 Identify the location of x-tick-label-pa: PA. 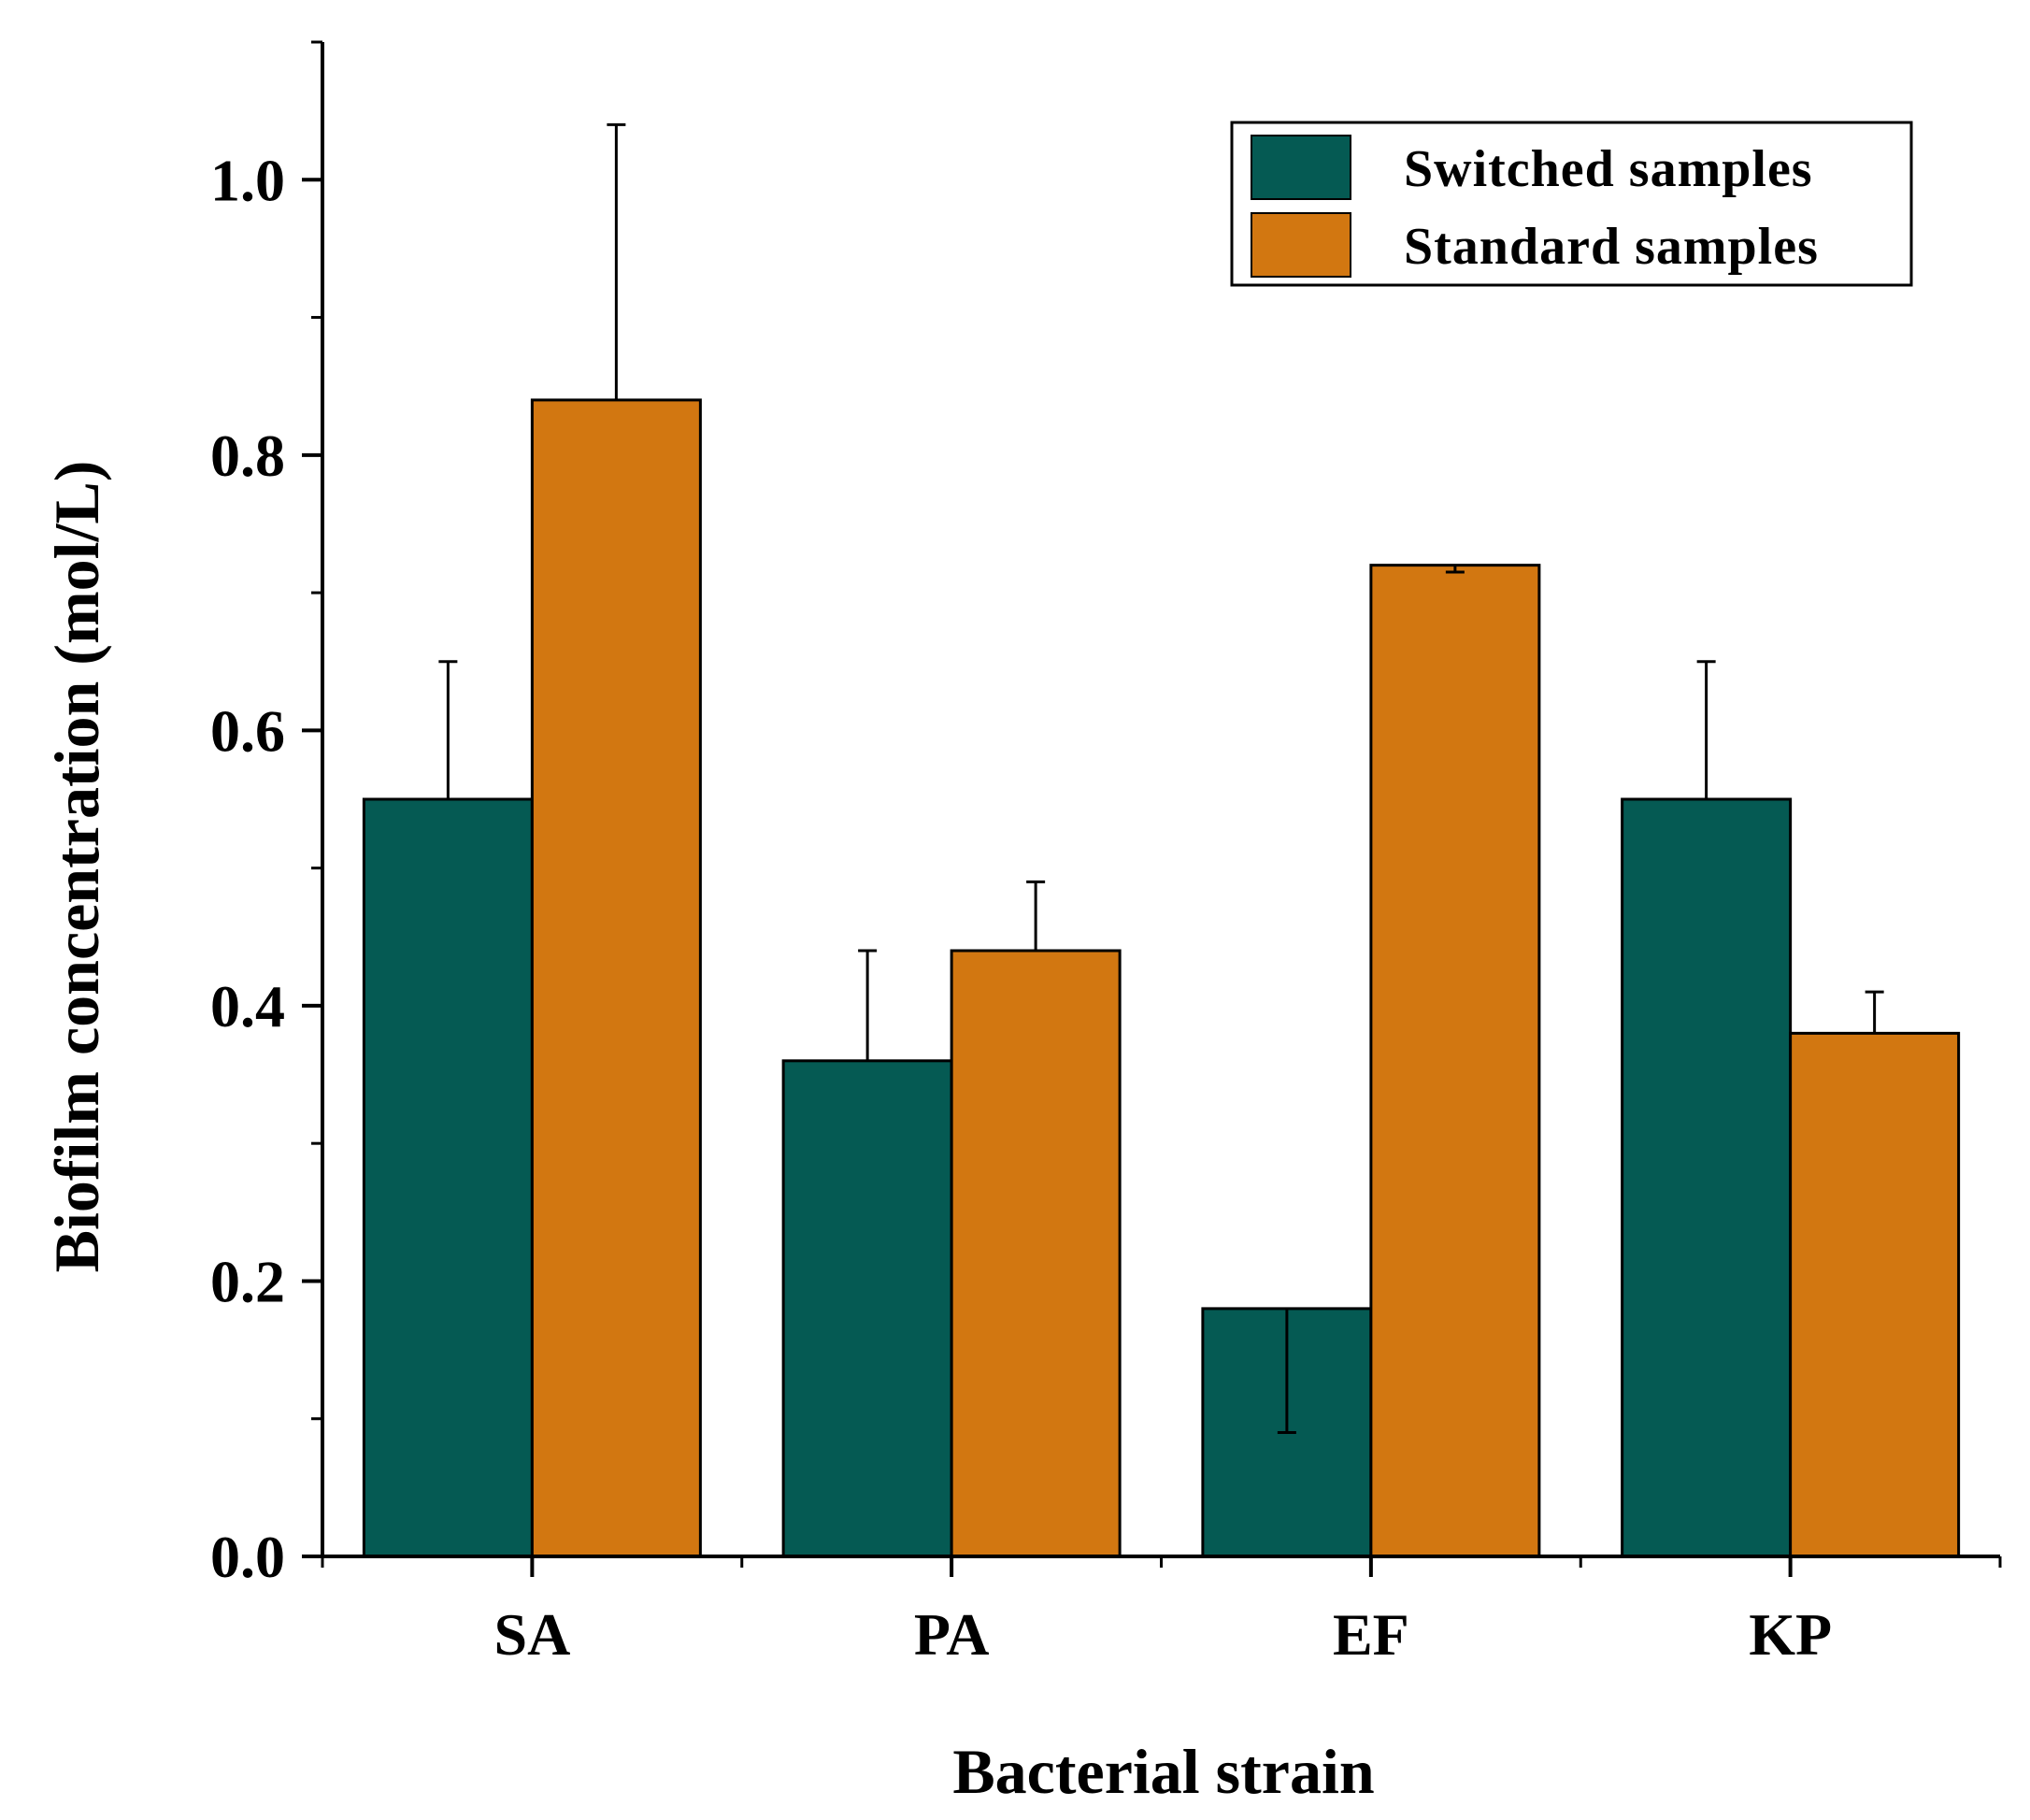
(952, 1634).